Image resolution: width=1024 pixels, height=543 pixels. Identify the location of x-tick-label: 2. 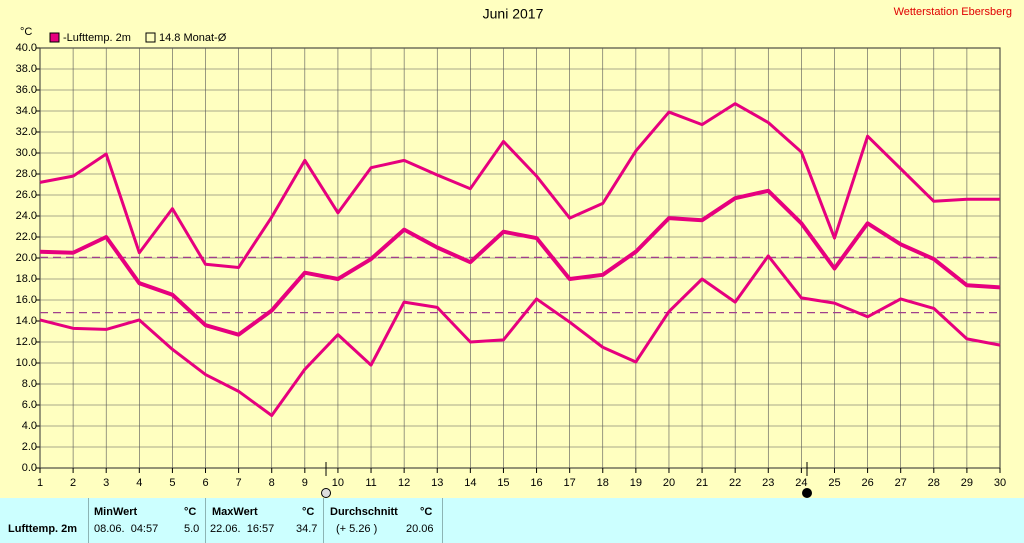
(73, 483).